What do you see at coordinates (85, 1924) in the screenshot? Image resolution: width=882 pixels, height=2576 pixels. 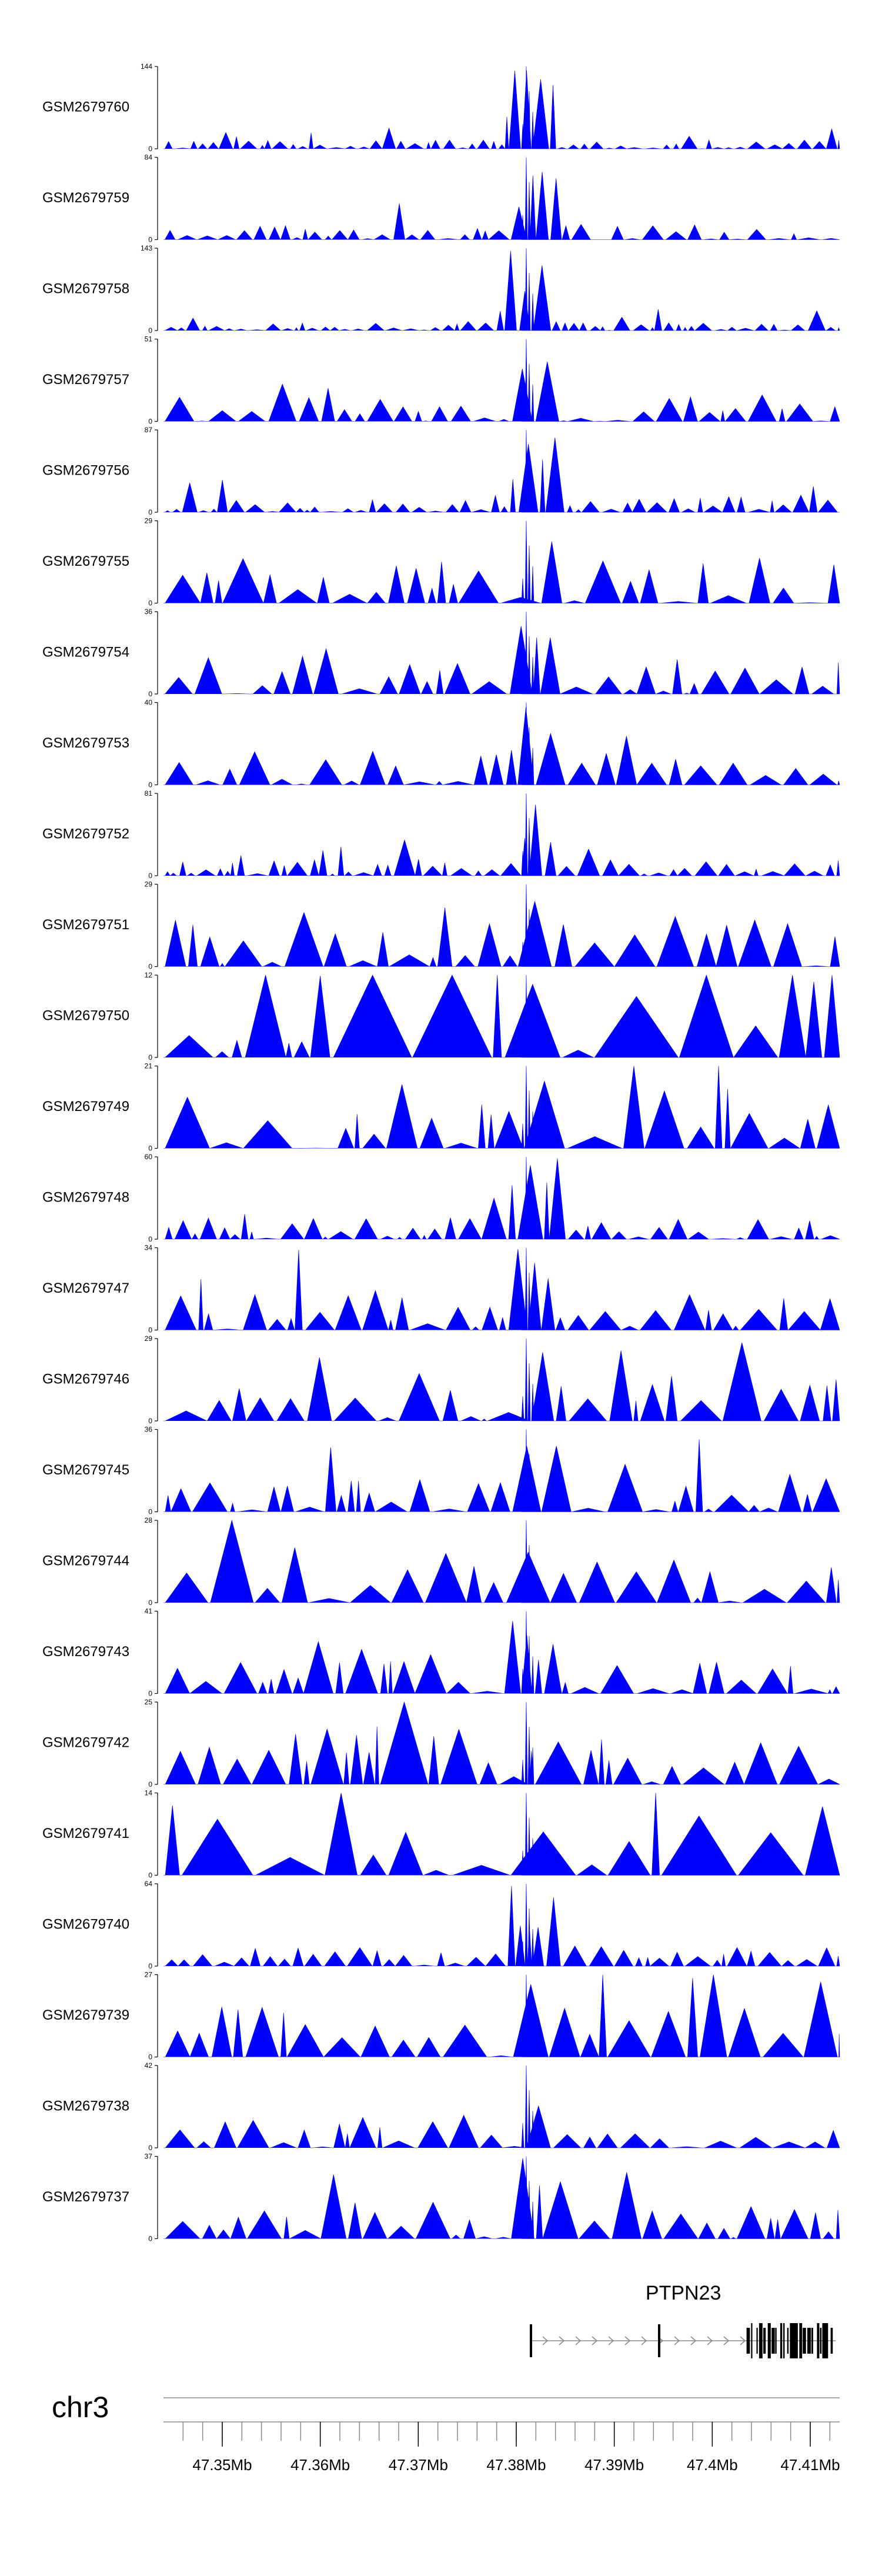 I see `track-label: GSM2679740` at bounding box center [85, 1924].